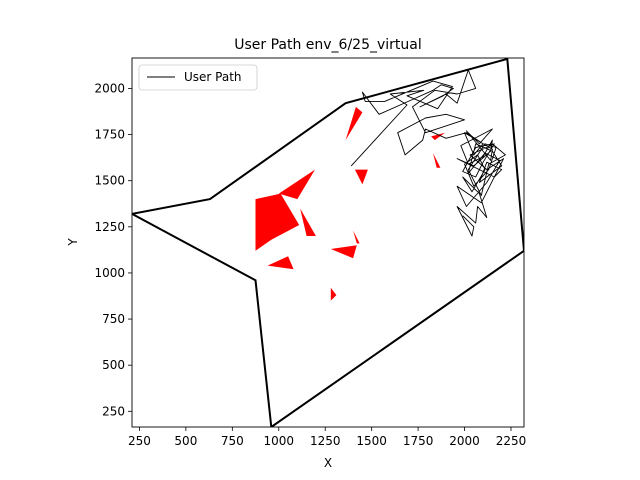  What do you see at coordinates (418, 441) in the screenshot?
I see `x-tick-label: 1750` at bounding box center [418, 441].